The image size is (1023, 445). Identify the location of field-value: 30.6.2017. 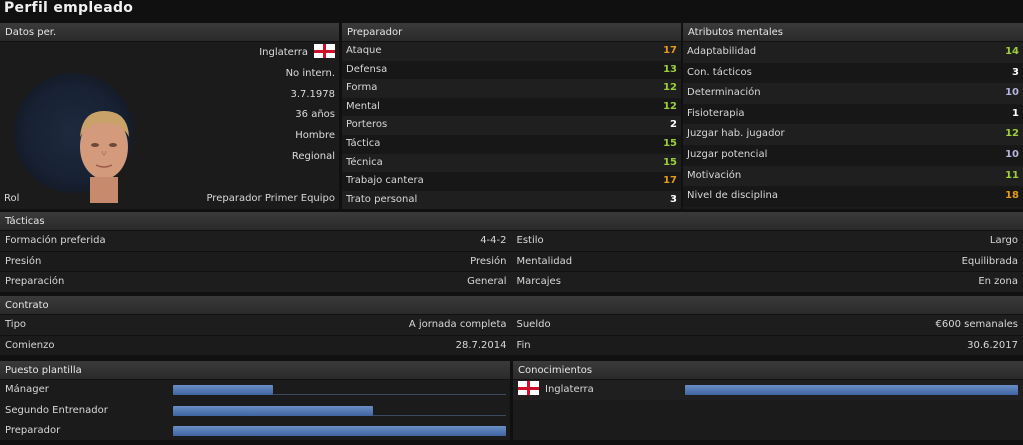
(992, 345).